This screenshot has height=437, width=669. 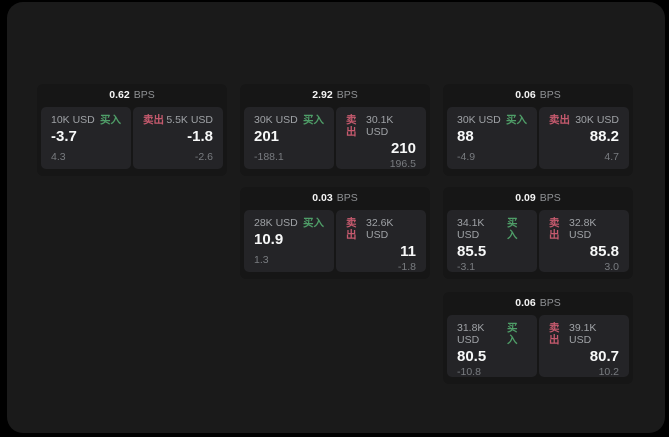 What do you see at coordinates (472, 251) in the screenshot?
I see `buy-price: 85.5` at bounding box center [472, 251].